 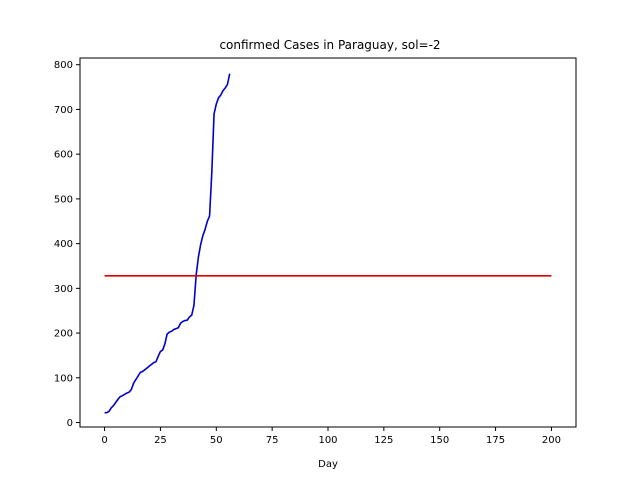 I want to click on y-tick-label: 0, so click(x=70, y=423).